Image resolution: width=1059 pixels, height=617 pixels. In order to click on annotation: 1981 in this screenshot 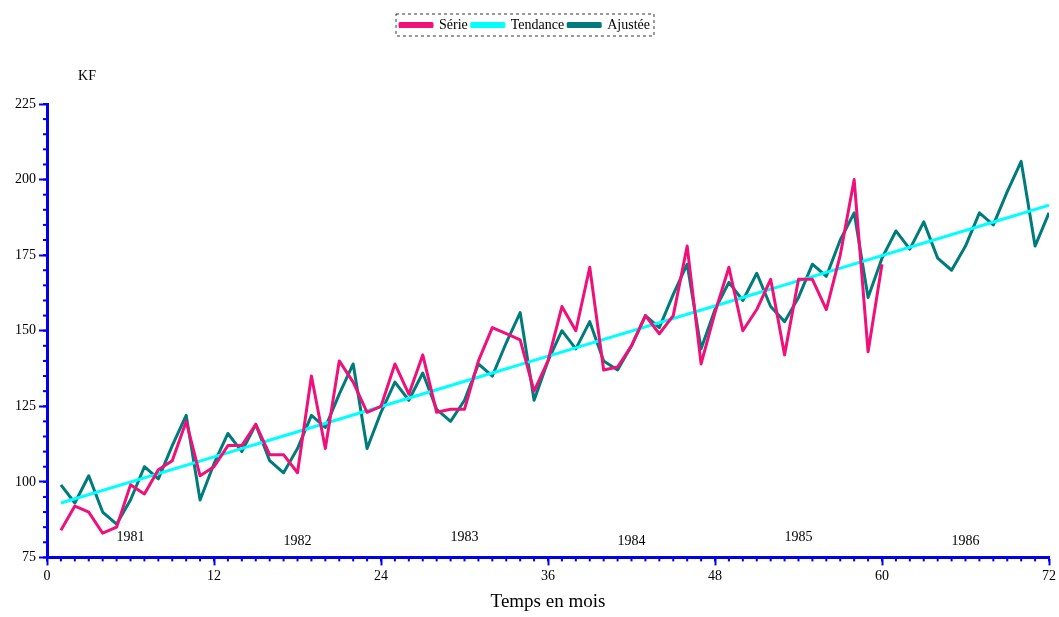, I will do `click(130, 537)`.